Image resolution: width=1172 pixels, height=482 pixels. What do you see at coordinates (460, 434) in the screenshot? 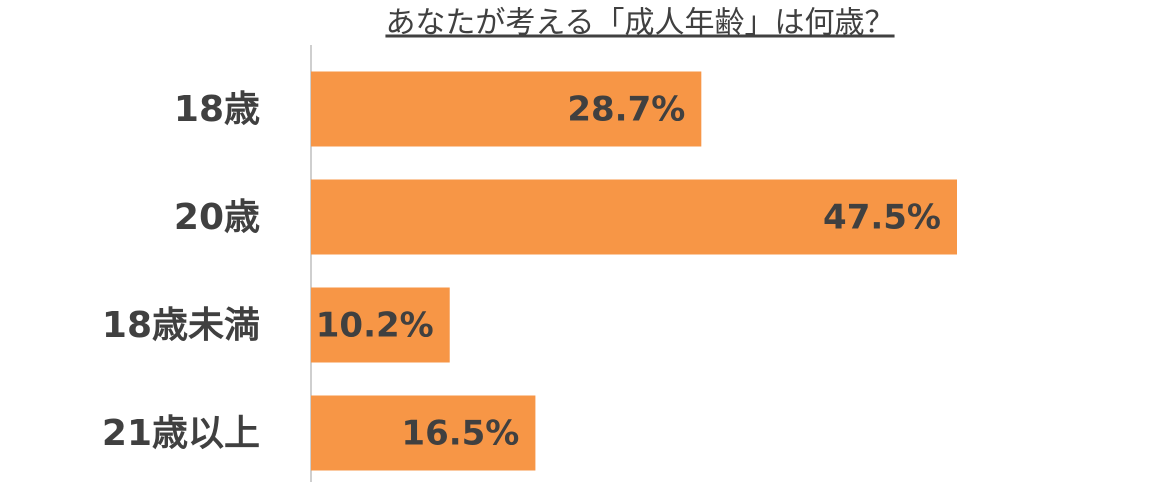
I see `data-label: 16.5%` at bounding box center [460, 434].